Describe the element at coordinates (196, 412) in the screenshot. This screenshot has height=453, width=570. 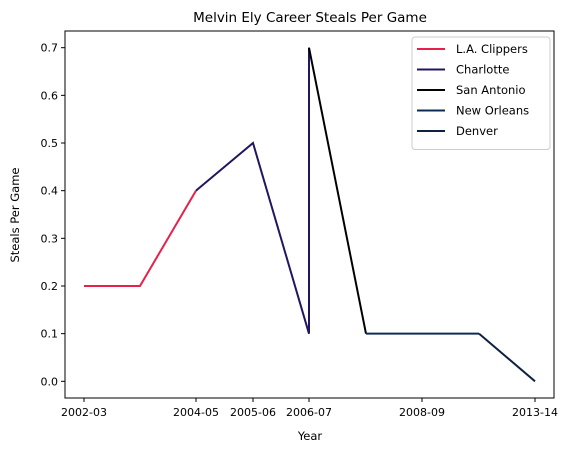
I see `x-tick-label: 2004-05` at that location.